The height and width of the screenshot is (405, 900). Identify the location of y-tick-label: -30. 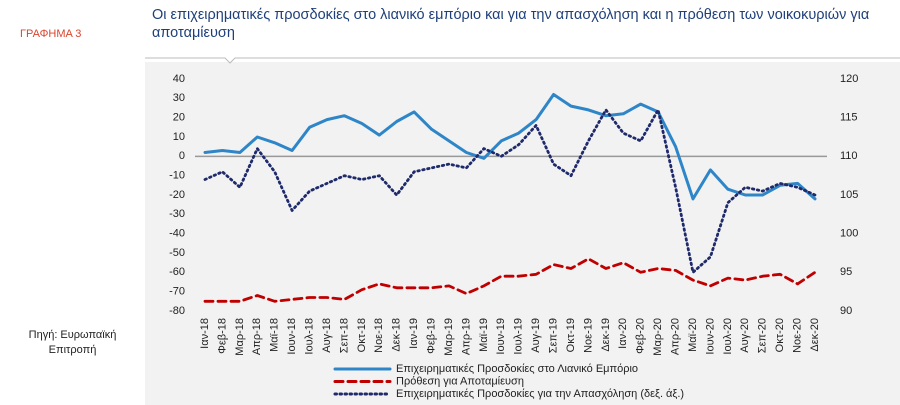
(177, 214).